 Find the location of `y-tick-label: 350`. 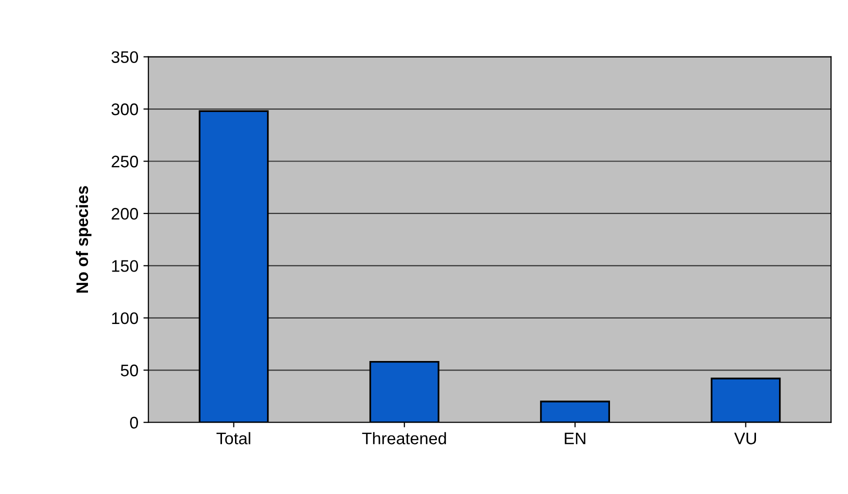

y-tick-label: 350 is located at coordinates (125, 57).